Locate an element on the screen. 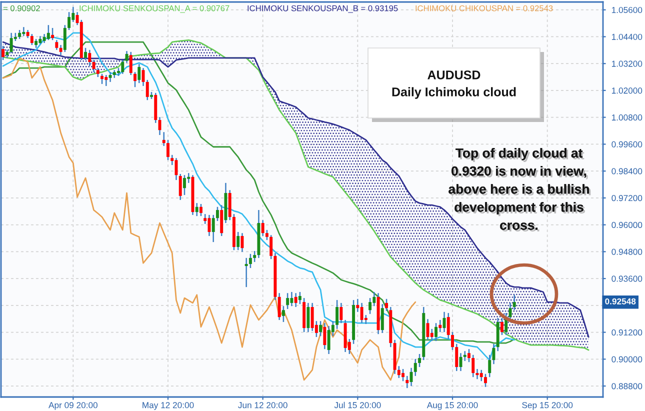  y-tick-label: 0.90000 is located at coordinates (627, 359).